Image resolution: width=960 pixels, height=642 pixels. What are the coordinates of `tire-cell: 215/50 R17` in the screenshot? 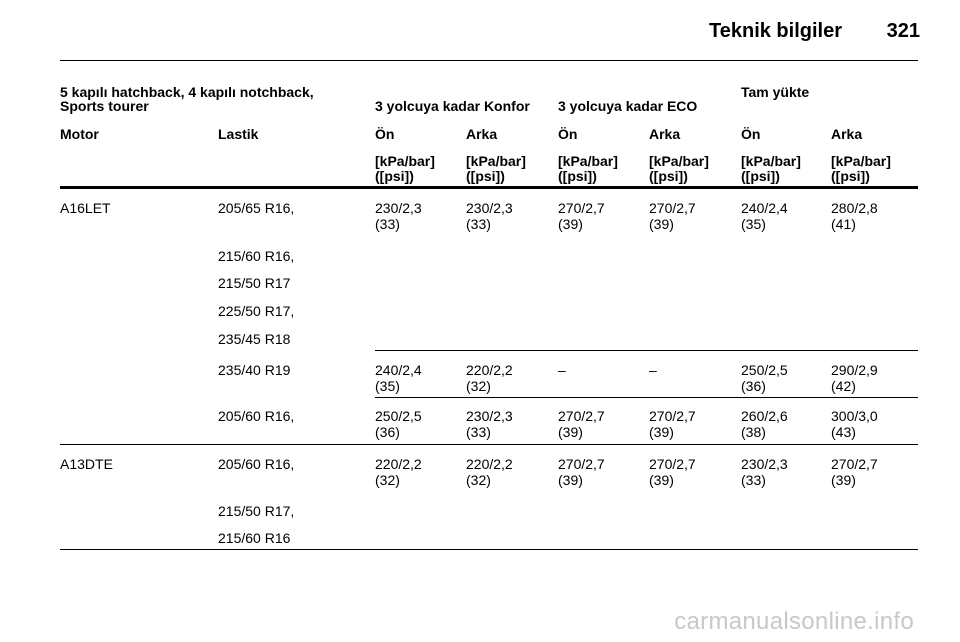 It's located at (254, 283).